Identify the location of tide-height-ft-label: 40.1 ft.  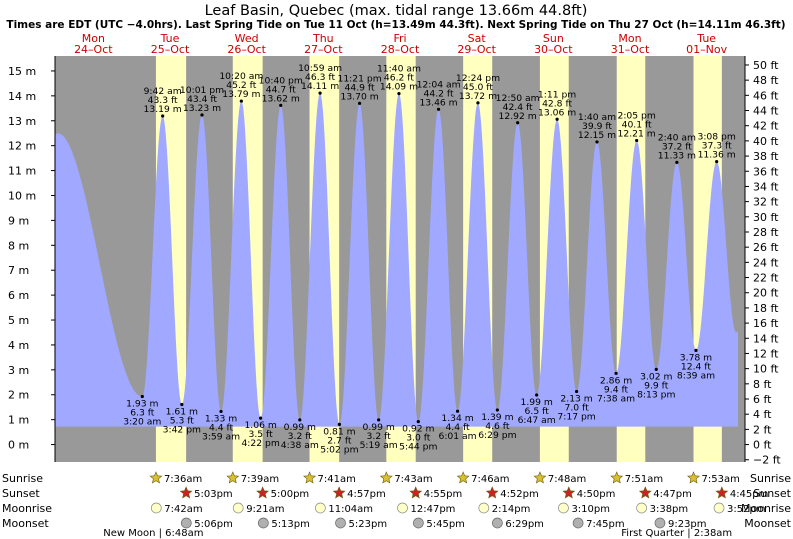
(637, 124).